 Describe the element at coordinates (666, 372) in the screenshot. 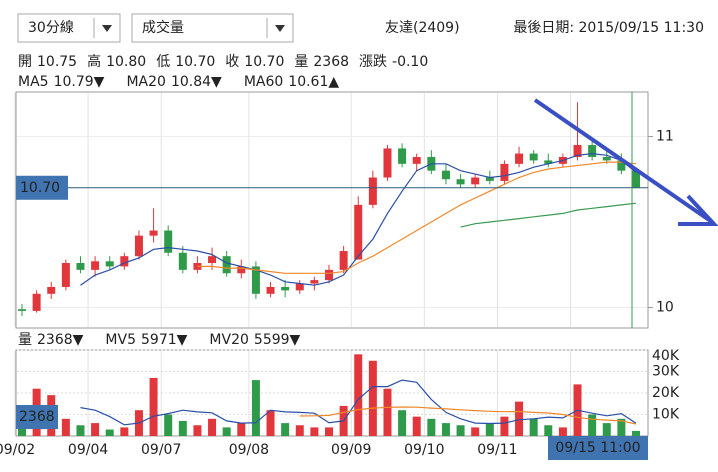

I see `y-tick-label: 30K` at that location.